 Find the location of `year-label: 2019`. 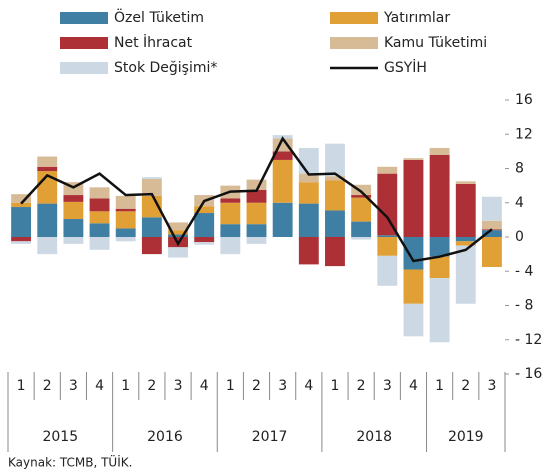

year-label: 2019 is located at coordinates (466, 437).